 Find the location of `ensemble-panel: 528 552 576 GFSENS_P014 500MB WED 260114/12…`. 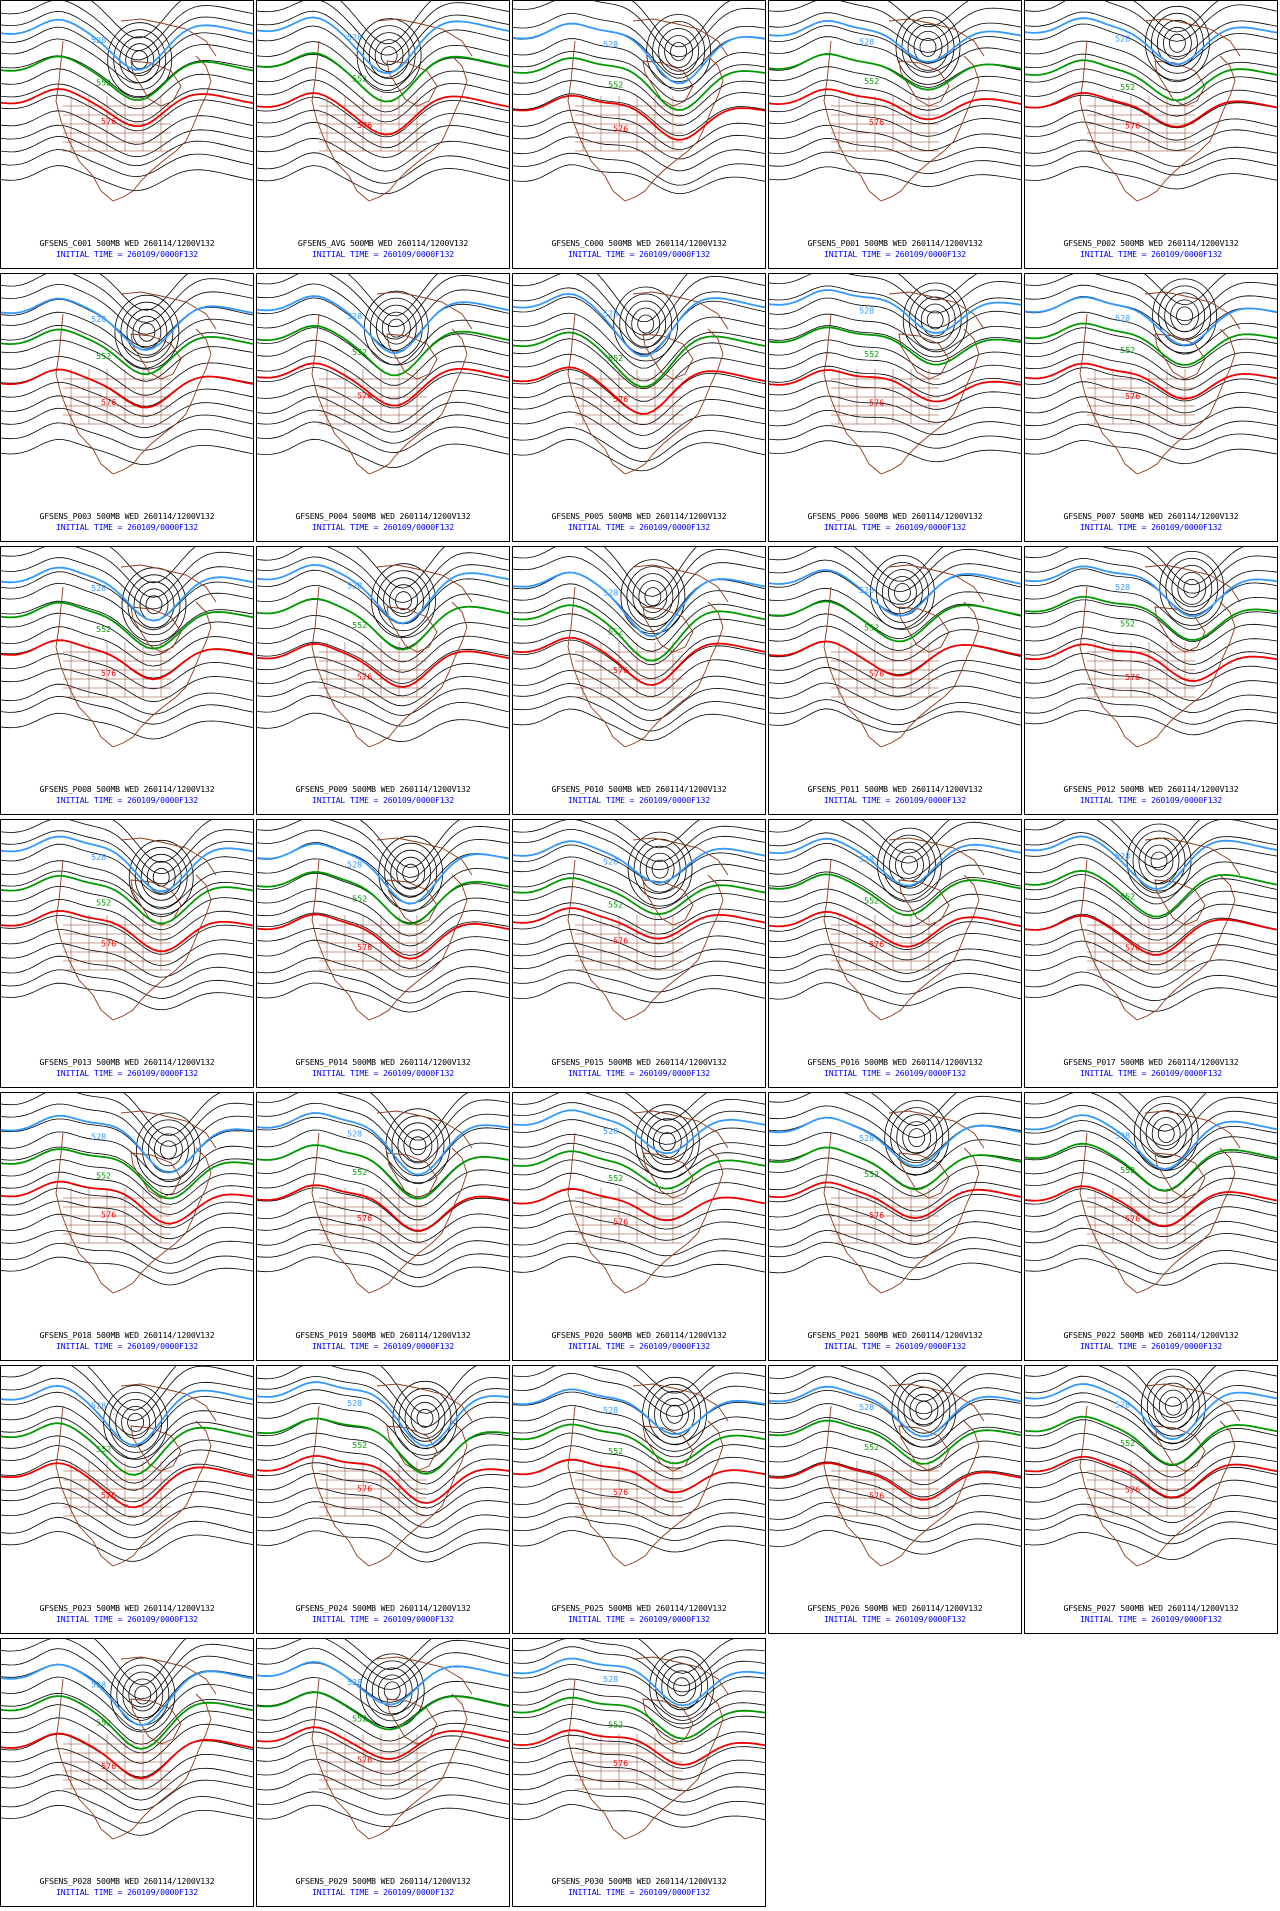

ensemble-panel: 528 552 576 GFSENS_P014 500MB WED 260114/12… is located at coordinates (383, 953).